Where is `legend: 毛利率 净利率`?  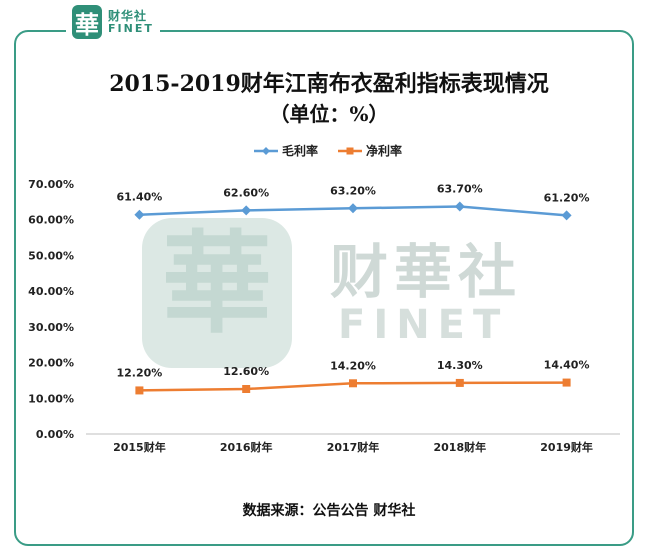
legend: 毛利率 净利率 is located at coordinates (328, 150).